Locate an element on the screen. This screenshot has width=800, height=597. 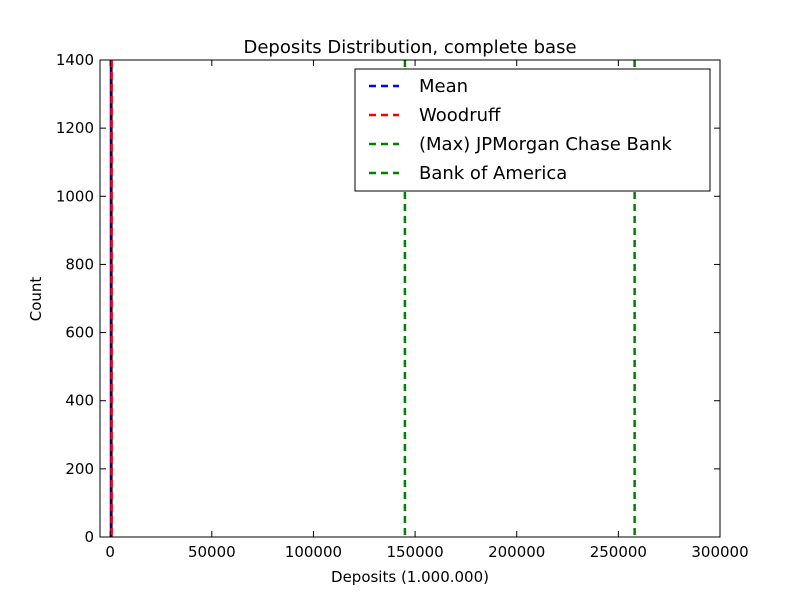
x-axis-label: Deposits (1.000.000) is located at coordinates (410, 577).